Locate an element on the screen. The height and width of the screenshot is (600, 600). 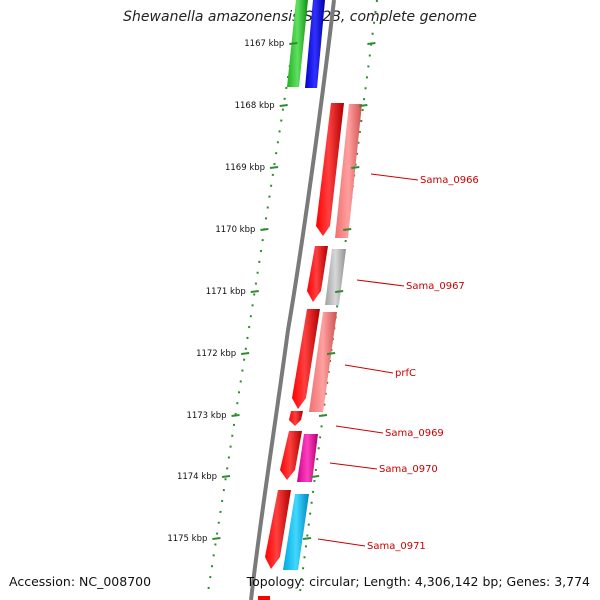
tick-label: 1174 kbp is located at coordinates (197, 477).